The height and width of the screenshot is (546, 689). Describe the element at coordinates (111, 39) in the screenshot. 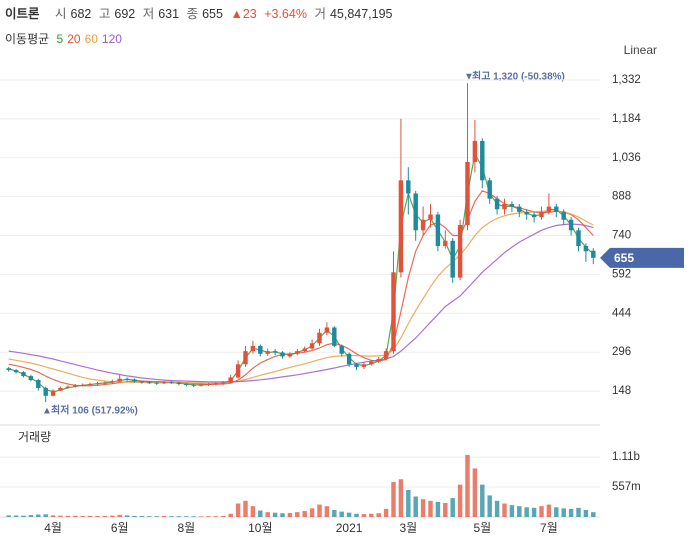

I see `legend-entry: 120` at that location.